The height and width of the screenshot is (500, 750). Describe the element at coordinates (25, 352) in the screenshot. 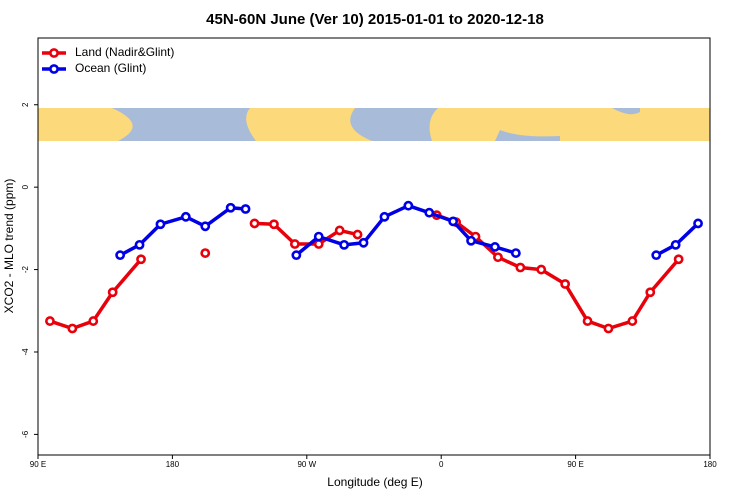

I see `y-tick-label: -4` at that location.